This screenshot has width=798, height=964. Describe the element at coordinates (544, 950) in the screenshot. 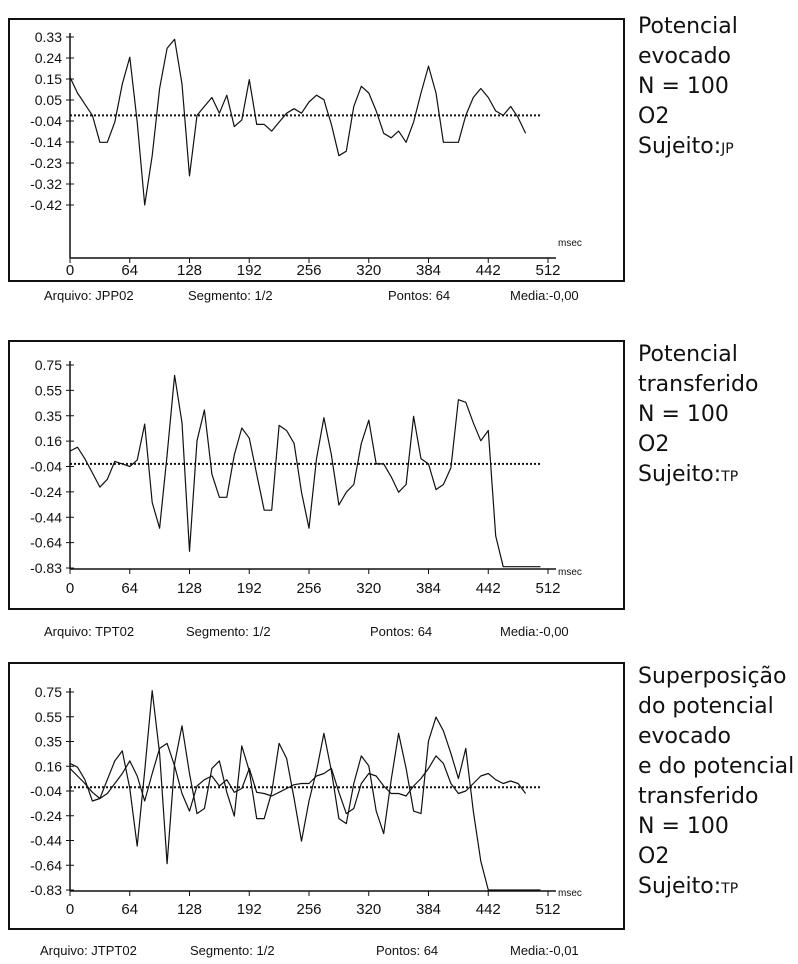

I see `footer-media: Media:-0,01` at that location.